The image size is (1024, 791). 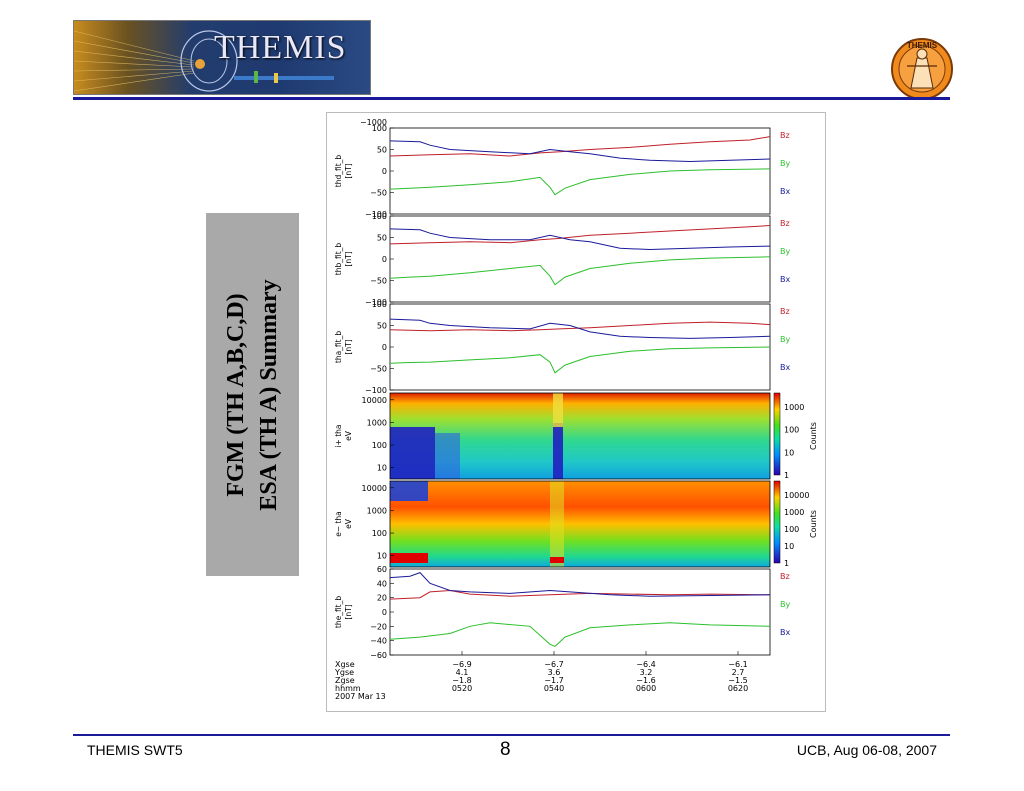 What do you see at coordinates (462, 672) in the screenshot?
I see `x-tick-label: 4.1` at bounding box center [462, 672].